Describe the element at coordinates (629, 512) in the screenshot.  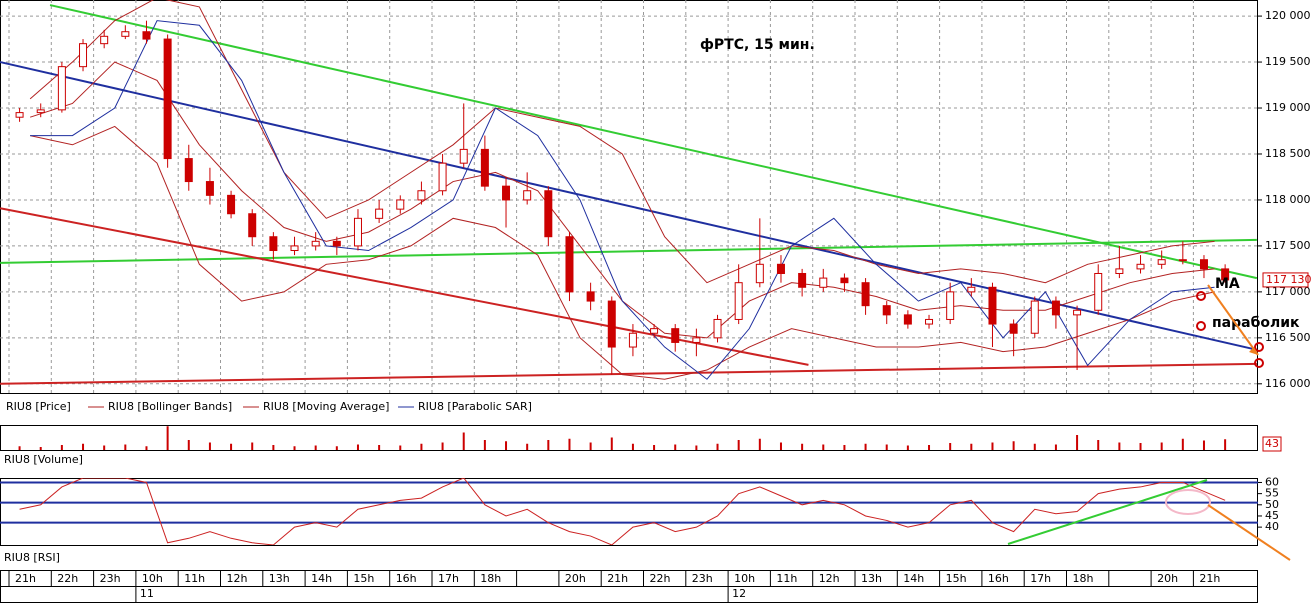
I see `rsi-panel` at that location.